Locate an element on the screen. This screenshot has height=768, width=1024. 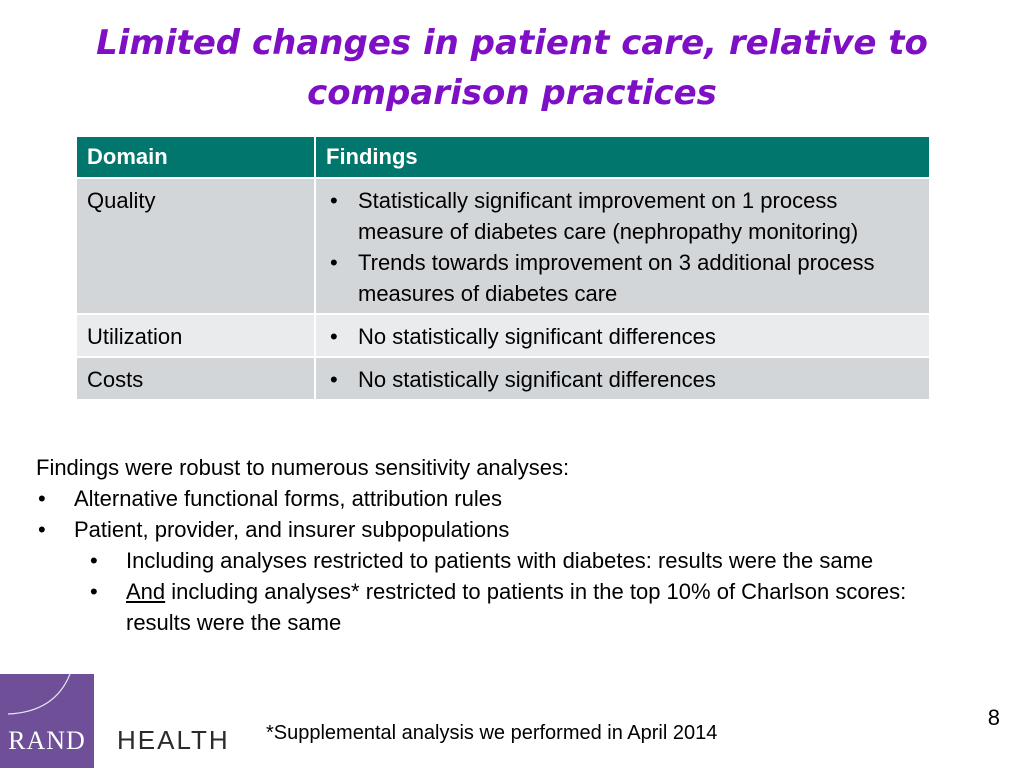
rand-logo: RAND is located at coordinates (47, 721).